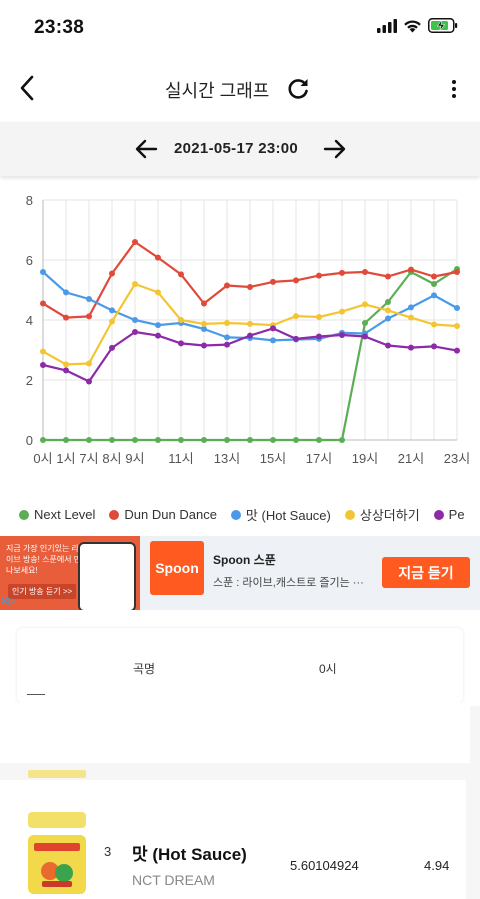  I want to click on album-art-icon, so click(57, 864).